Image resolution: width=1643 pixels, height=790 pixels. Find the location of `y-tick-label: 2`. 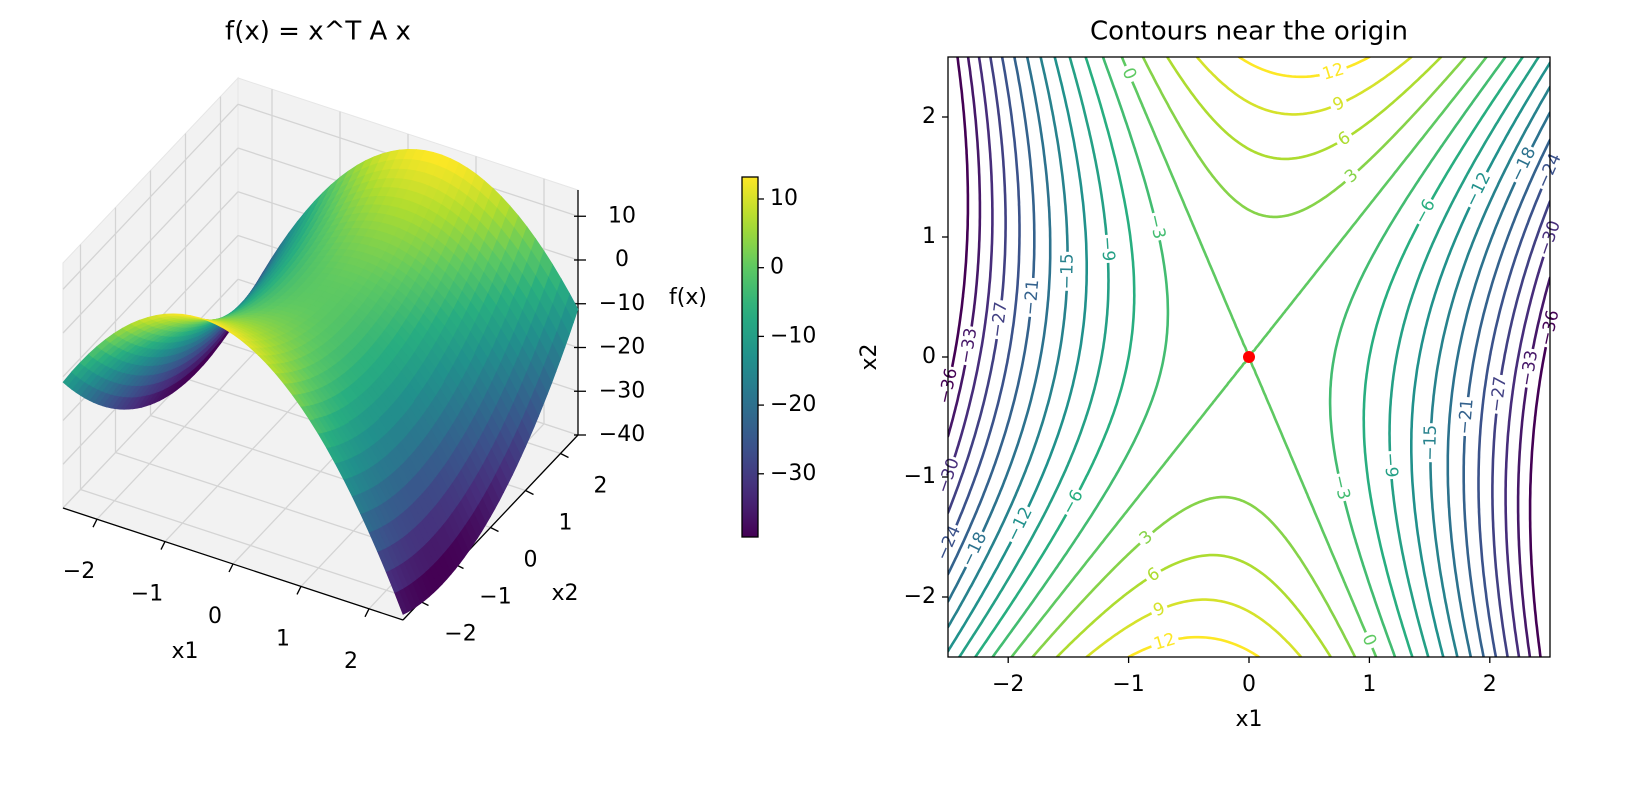

y-tick-label: 2 is located at coordinates (929, 116).